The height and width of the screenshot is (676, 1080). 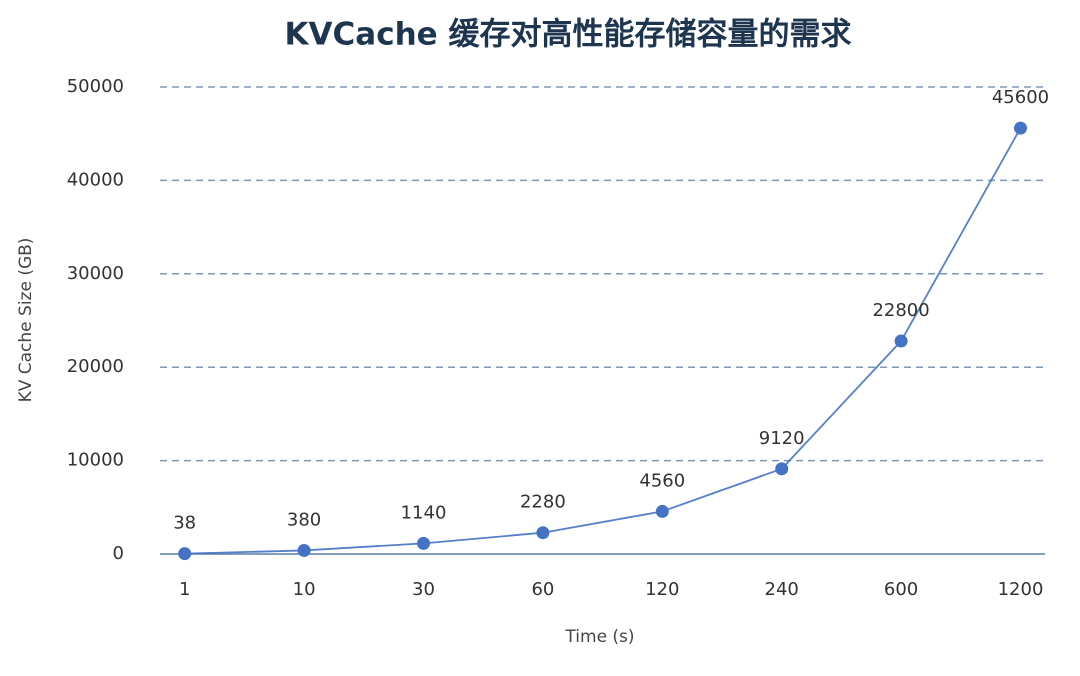 I want to click on x-tick-label: 1, so click(x=184, y=589).